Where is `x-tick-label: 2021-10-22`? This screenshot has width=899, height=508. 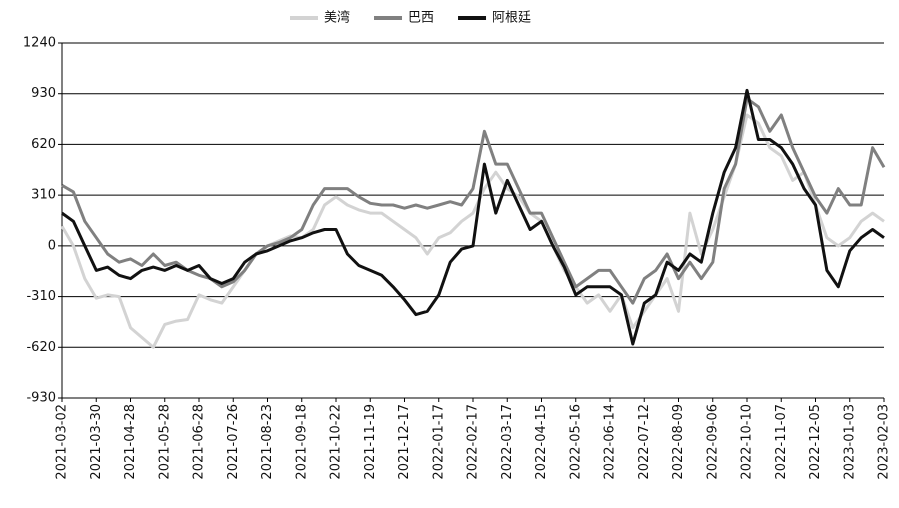 x-tick-label: 2021-10-22 is located at coordinates (336, 442).